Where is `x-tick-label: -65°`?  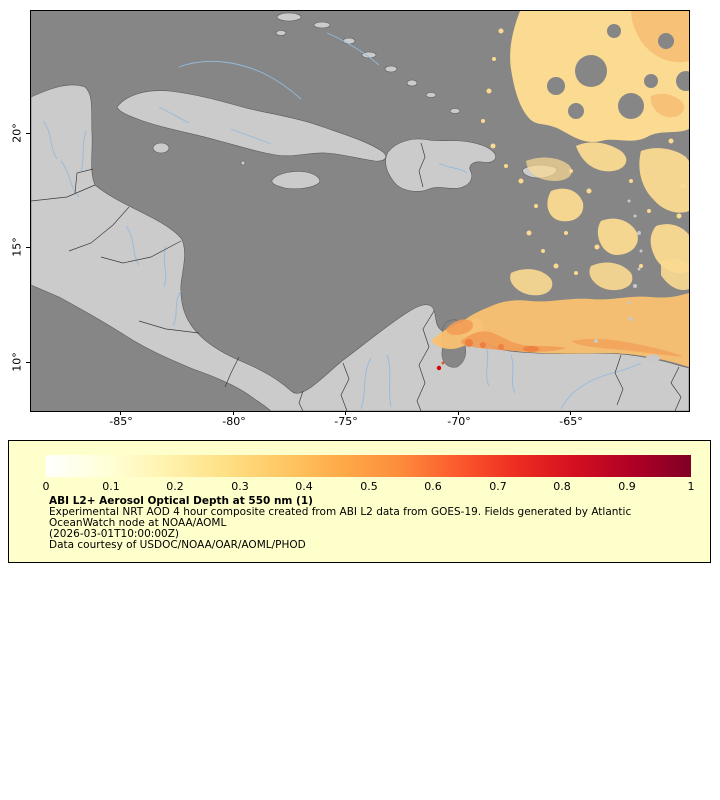
x-tick-label: -65° is located at coordinates (571, 421).